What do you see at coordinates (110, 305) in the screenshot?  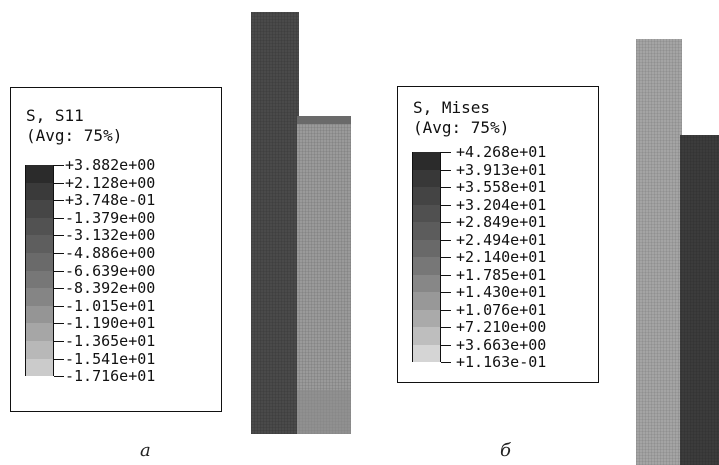 I see `legend-value: -1.015e+01` at bounding box center [110, 305].